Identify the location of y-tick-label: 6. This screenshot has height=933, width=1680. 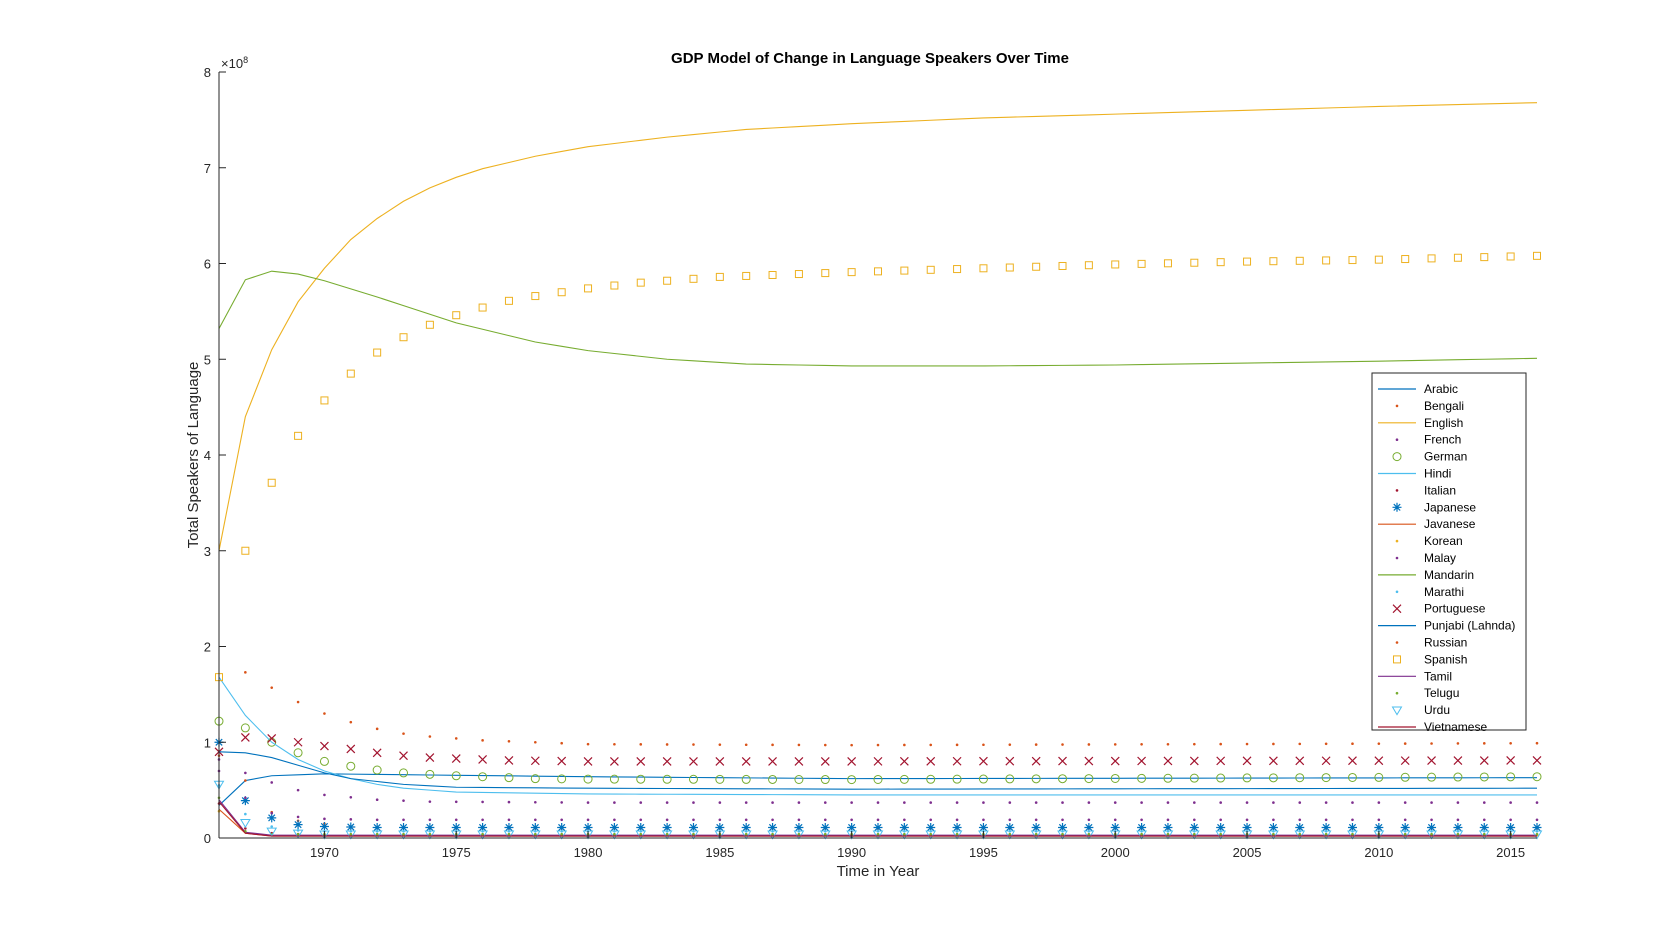
(207, 264).